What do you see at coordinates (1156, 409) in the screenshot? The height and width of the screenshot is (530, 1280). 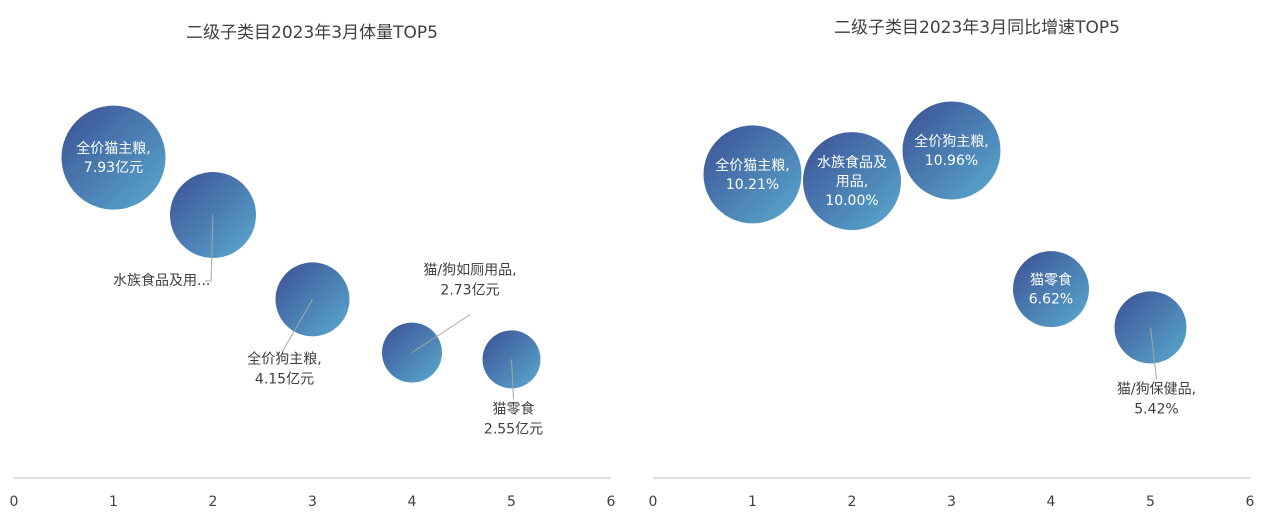 I see `data-label: 5.42%` at bounding box center [1156, 409].